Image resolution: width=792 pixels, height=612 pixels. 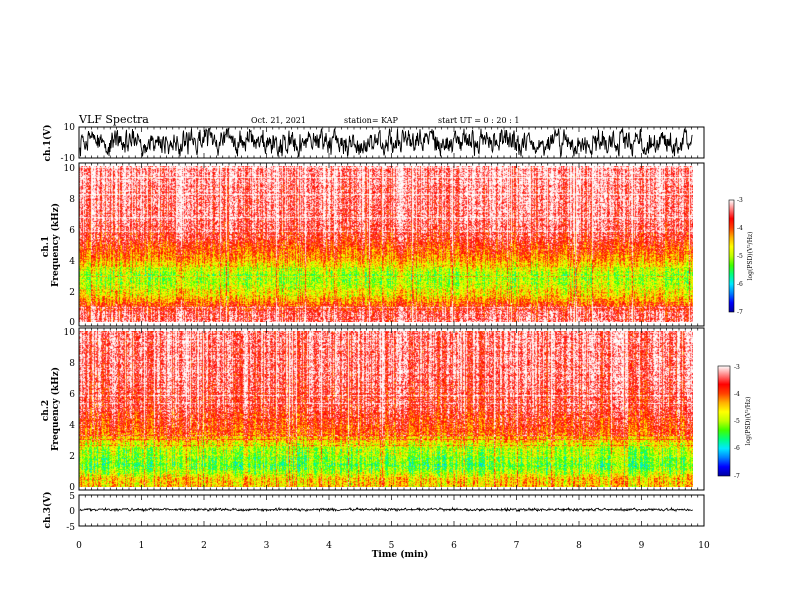 I want to click on ch1-colorbar-gradient, so click(x=731, y=256).